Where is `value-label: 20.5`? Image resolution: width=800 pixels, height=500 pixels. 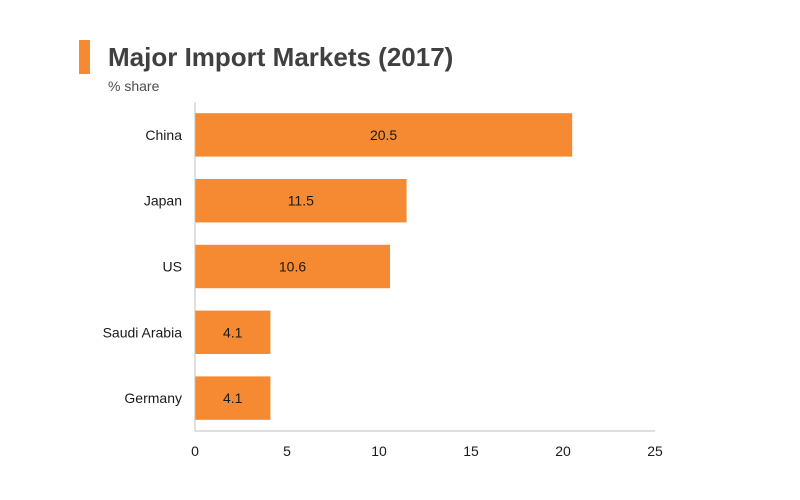 value-label: 20.5 is located at coordinates (383, 135).